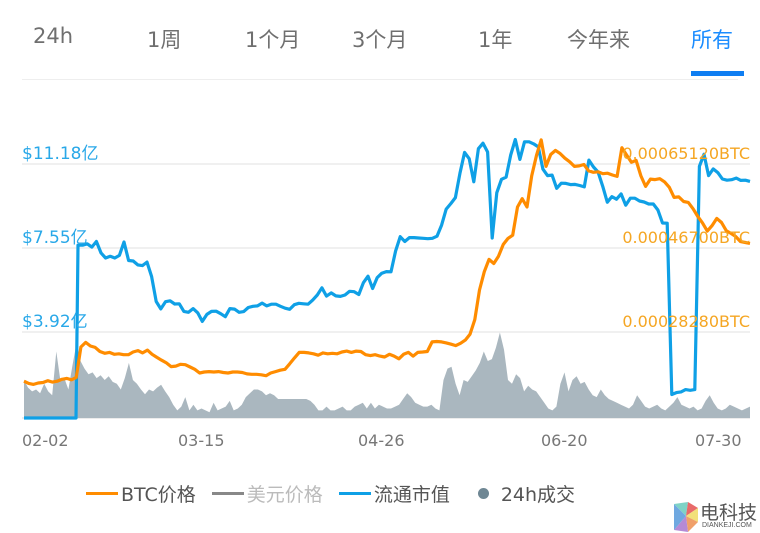 The height and width of the screenshot is (533, 760). I want to click on chart-legend: BTC价格 美元价格 流通市值 24h成交, so click(338, 493).